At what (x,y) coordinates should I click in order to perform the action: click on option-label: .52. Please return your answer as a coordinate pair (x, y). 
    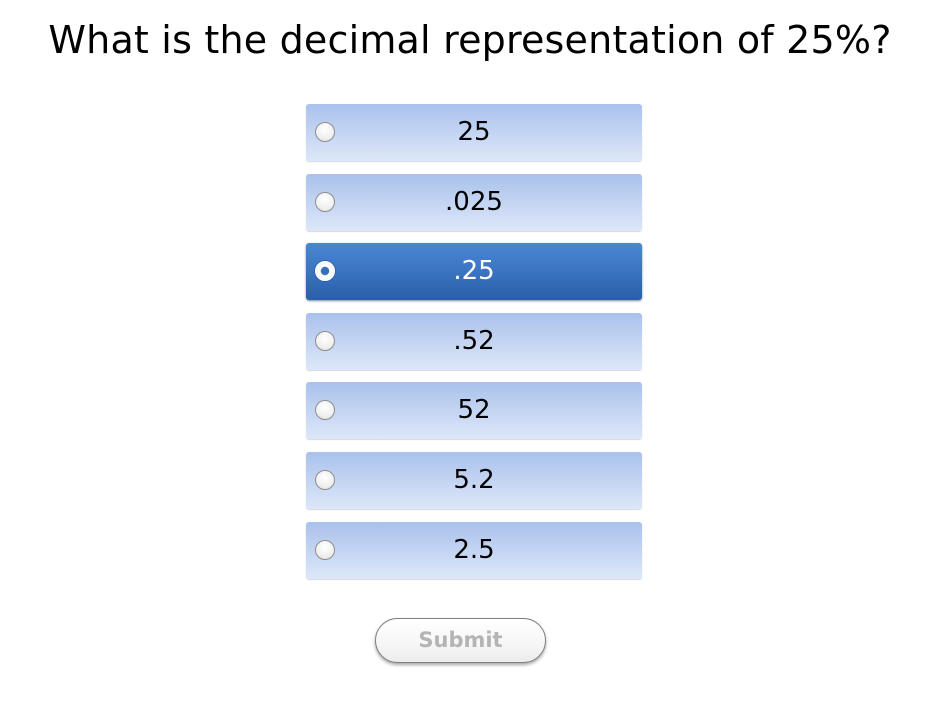
    Looking at the image, I should click on (474, 340).